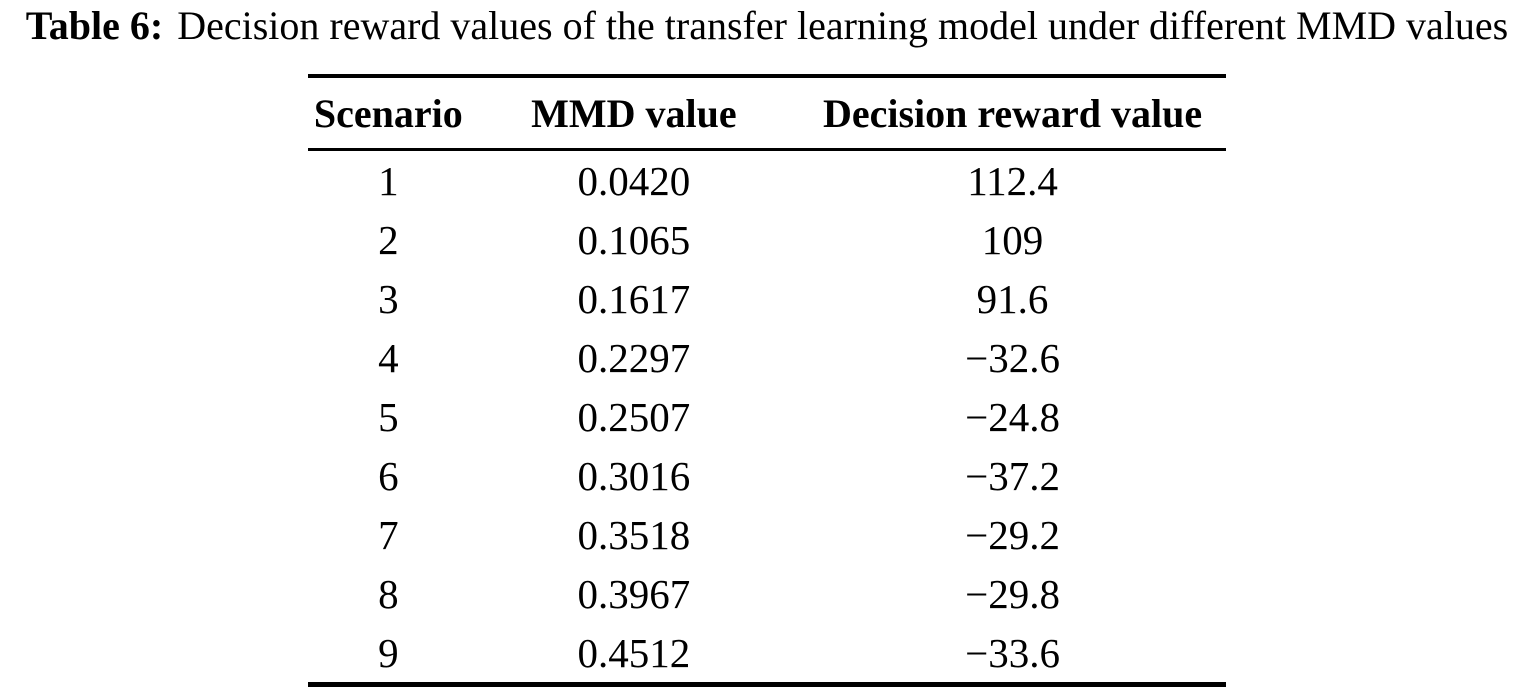 The width and height of the screenshot is (1534, 690). What do you see at coordinates (767, 475) in the screenshot?
I see `table-row: 6 0.3016 −37.2` at bounding box center [767, 475].